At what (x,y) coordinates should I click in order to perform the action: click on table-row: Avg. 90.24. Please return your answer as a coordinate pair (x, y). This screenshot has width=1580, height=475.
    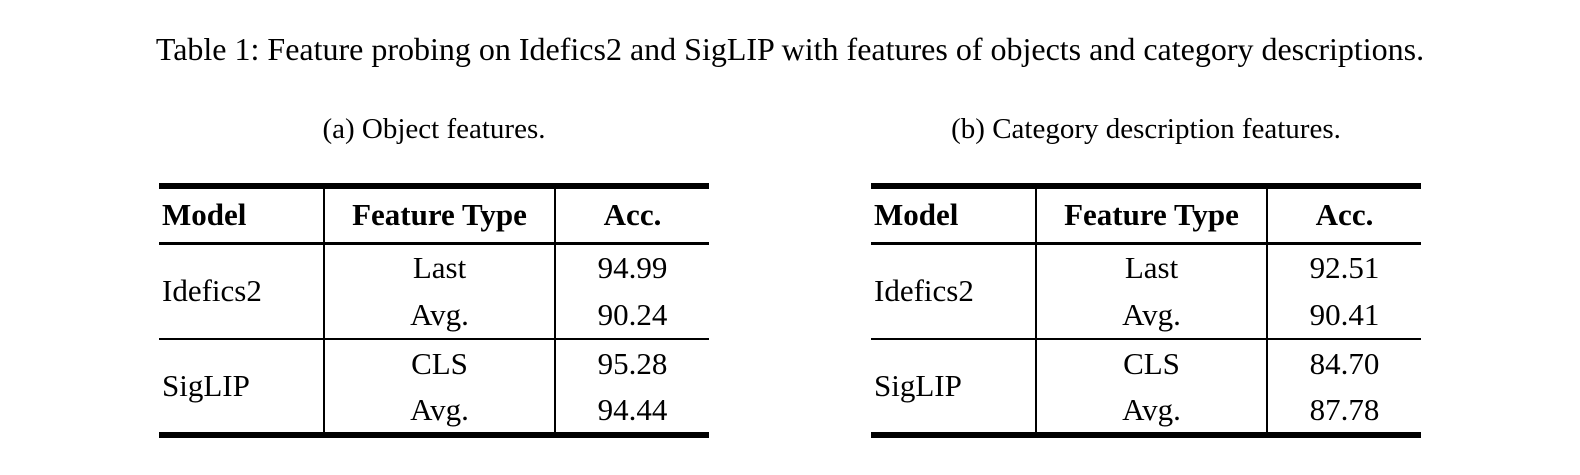
    Looking at the image, I should click on (434, 315).